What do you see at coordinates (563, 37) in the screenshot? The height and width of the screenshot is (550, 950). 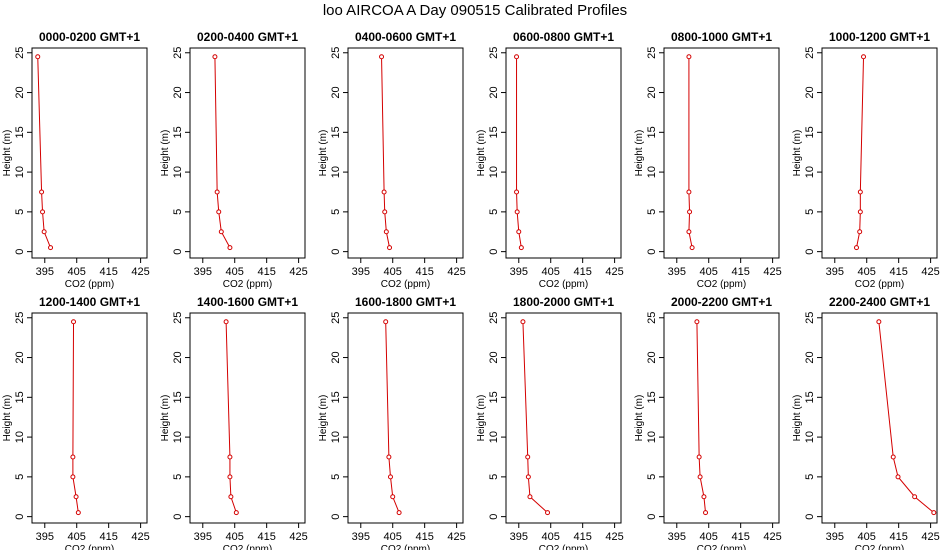 I see `panel-title: 0600-0800 GMT+1` at bounding box center [563, 37].